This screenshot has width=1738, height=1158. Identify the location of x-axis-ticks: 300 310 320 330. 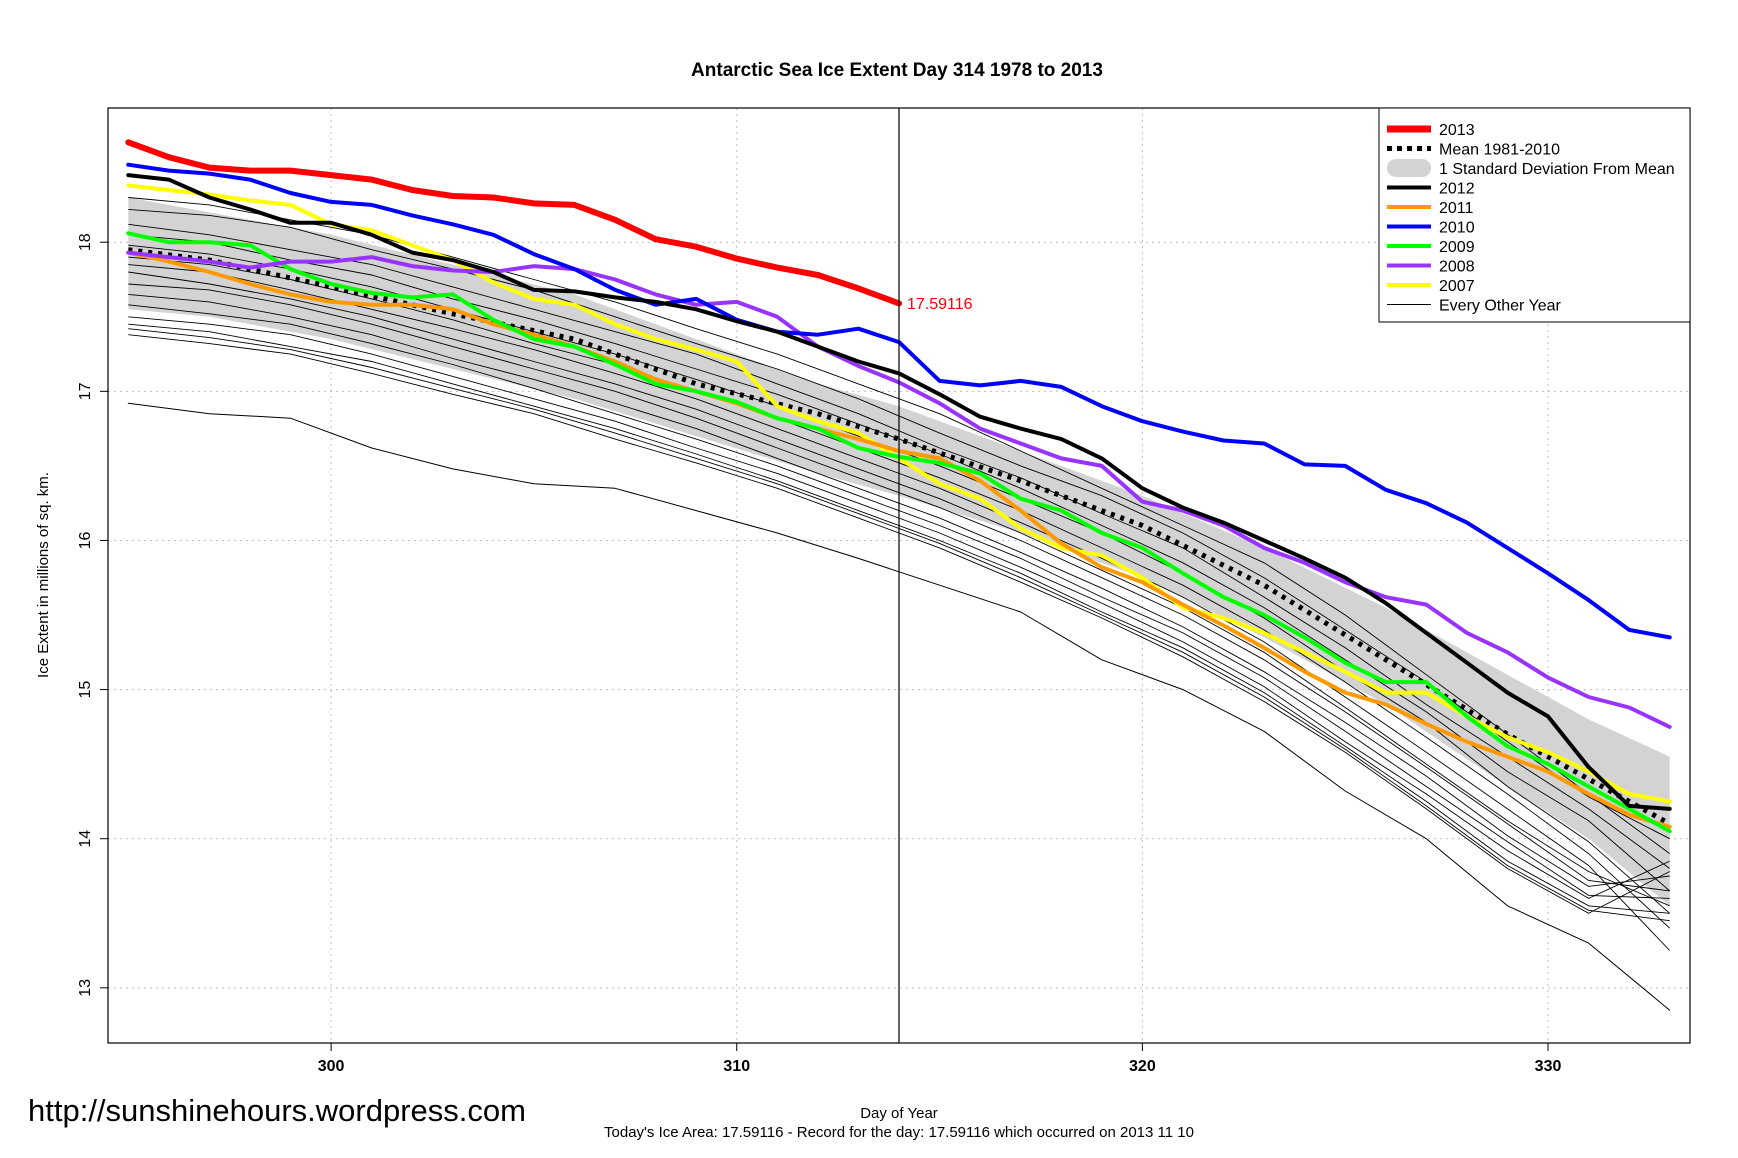
(940, 1059).